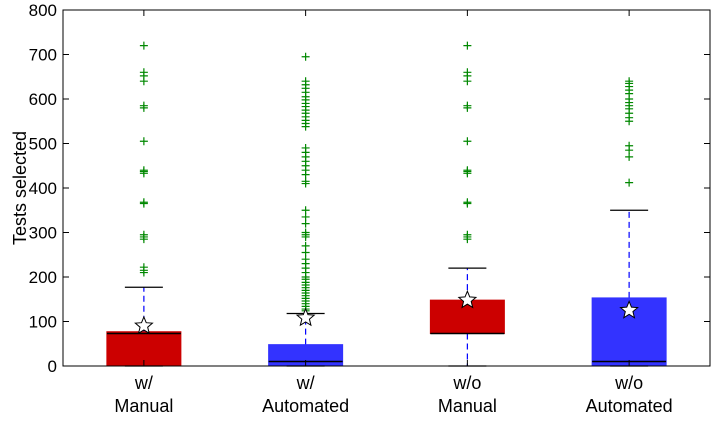 The width and height of the screenshot is (724, 421). Describe the element at coordinates (43, 55) in the screenshot. I see `y-tick-label: 700` at that location.